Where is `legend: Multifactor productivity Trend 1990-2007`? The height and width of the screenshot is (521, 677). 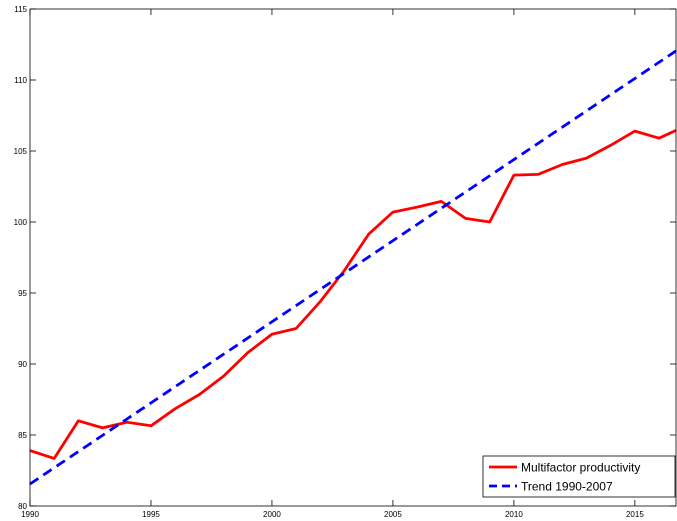 legend: Multifactor productivity Trend 1990-2007 is located at coordinates (579, 476).